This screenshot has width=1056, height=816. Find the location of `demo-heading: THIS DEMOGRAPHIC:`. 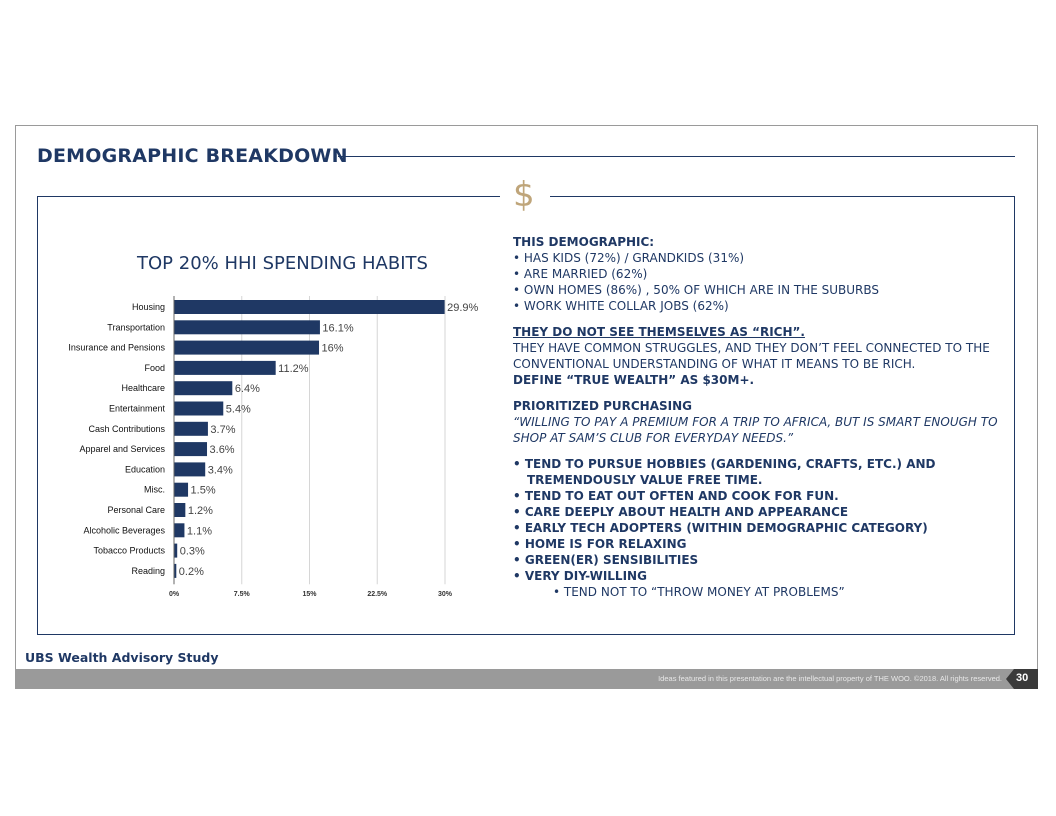

demo-heading: THIS DEMOGRAPHIC: is located at coordinates (584, 242).